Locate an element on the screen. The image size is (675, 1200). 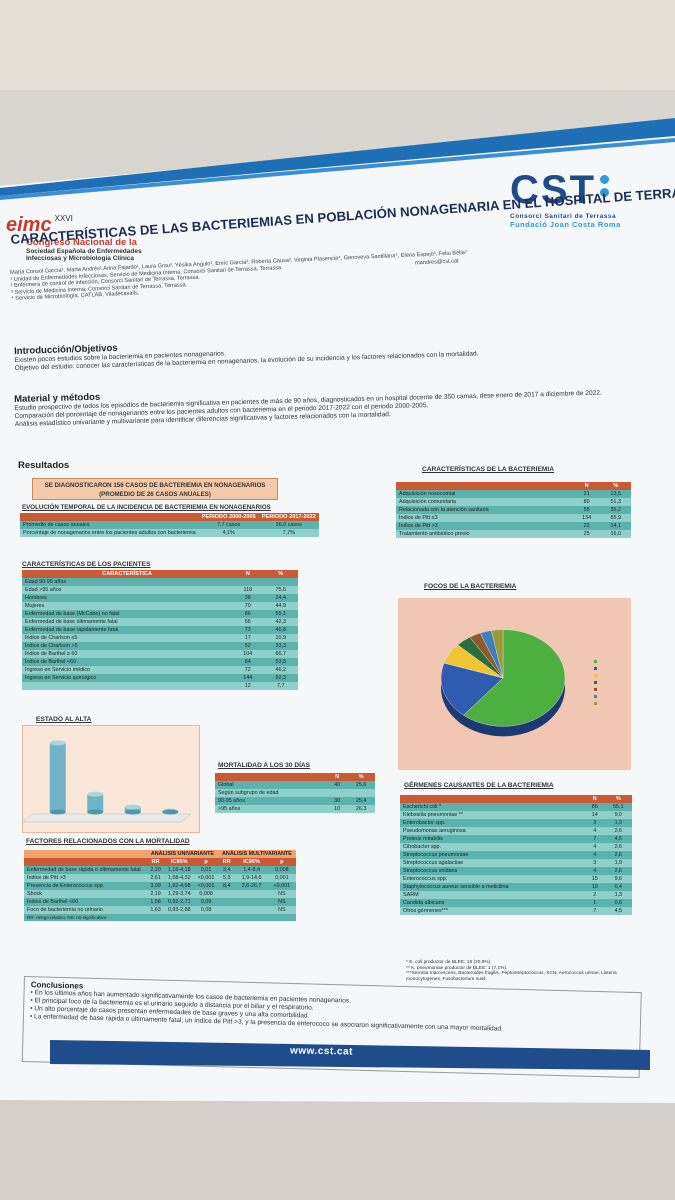
bacteremia-col-header: % is located at coordinates (615, 486).